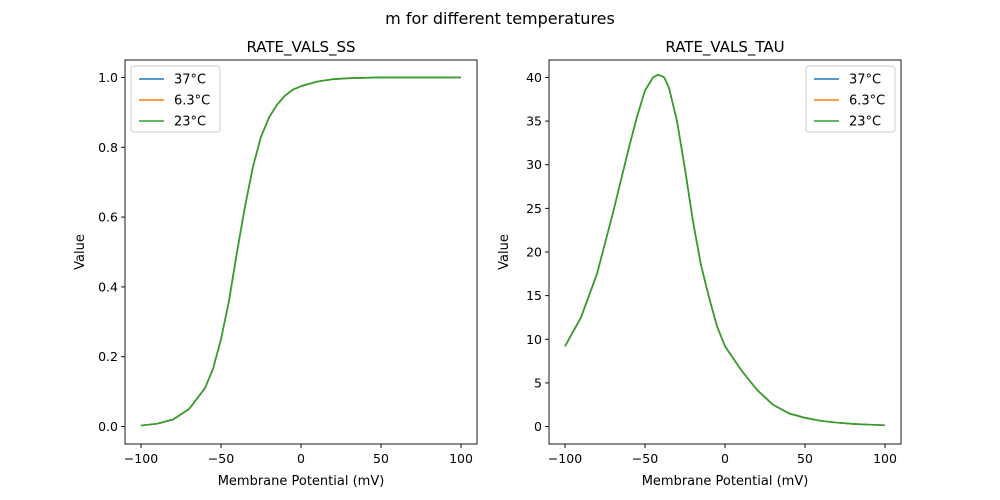 The width and height of the screenshot is (1000, 500). What do you see at coordinates (500, 18) in the screenshot?
I see `figure-suptitle: m for different temperatures` at bounding box center [500, 18].